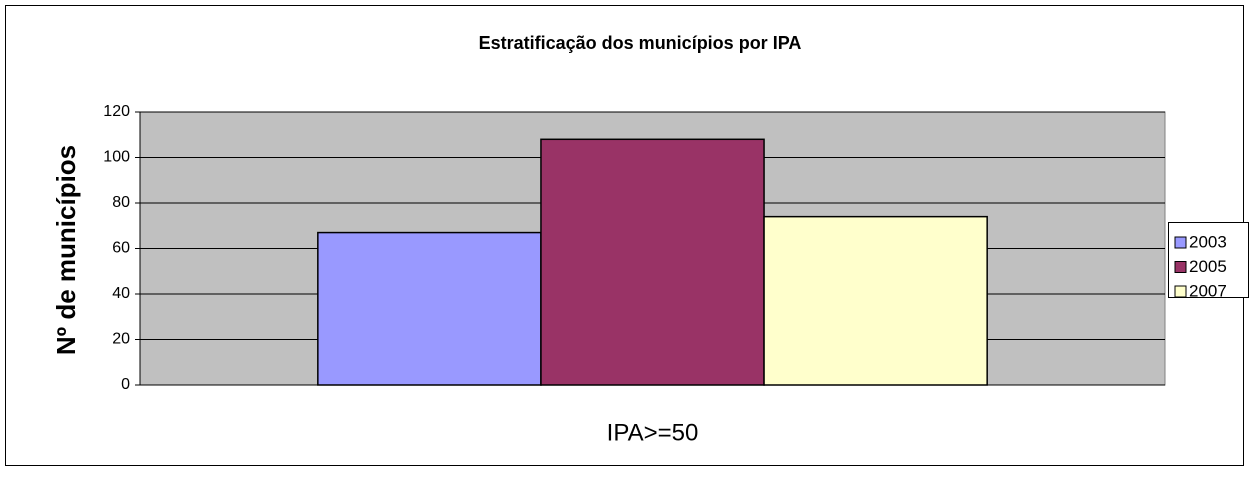  What do you see at coordinates (640, 43) in the screenshot?
I see `chart-title: Estratificação dos municípios por IPA` at bounding box center [640, 43].